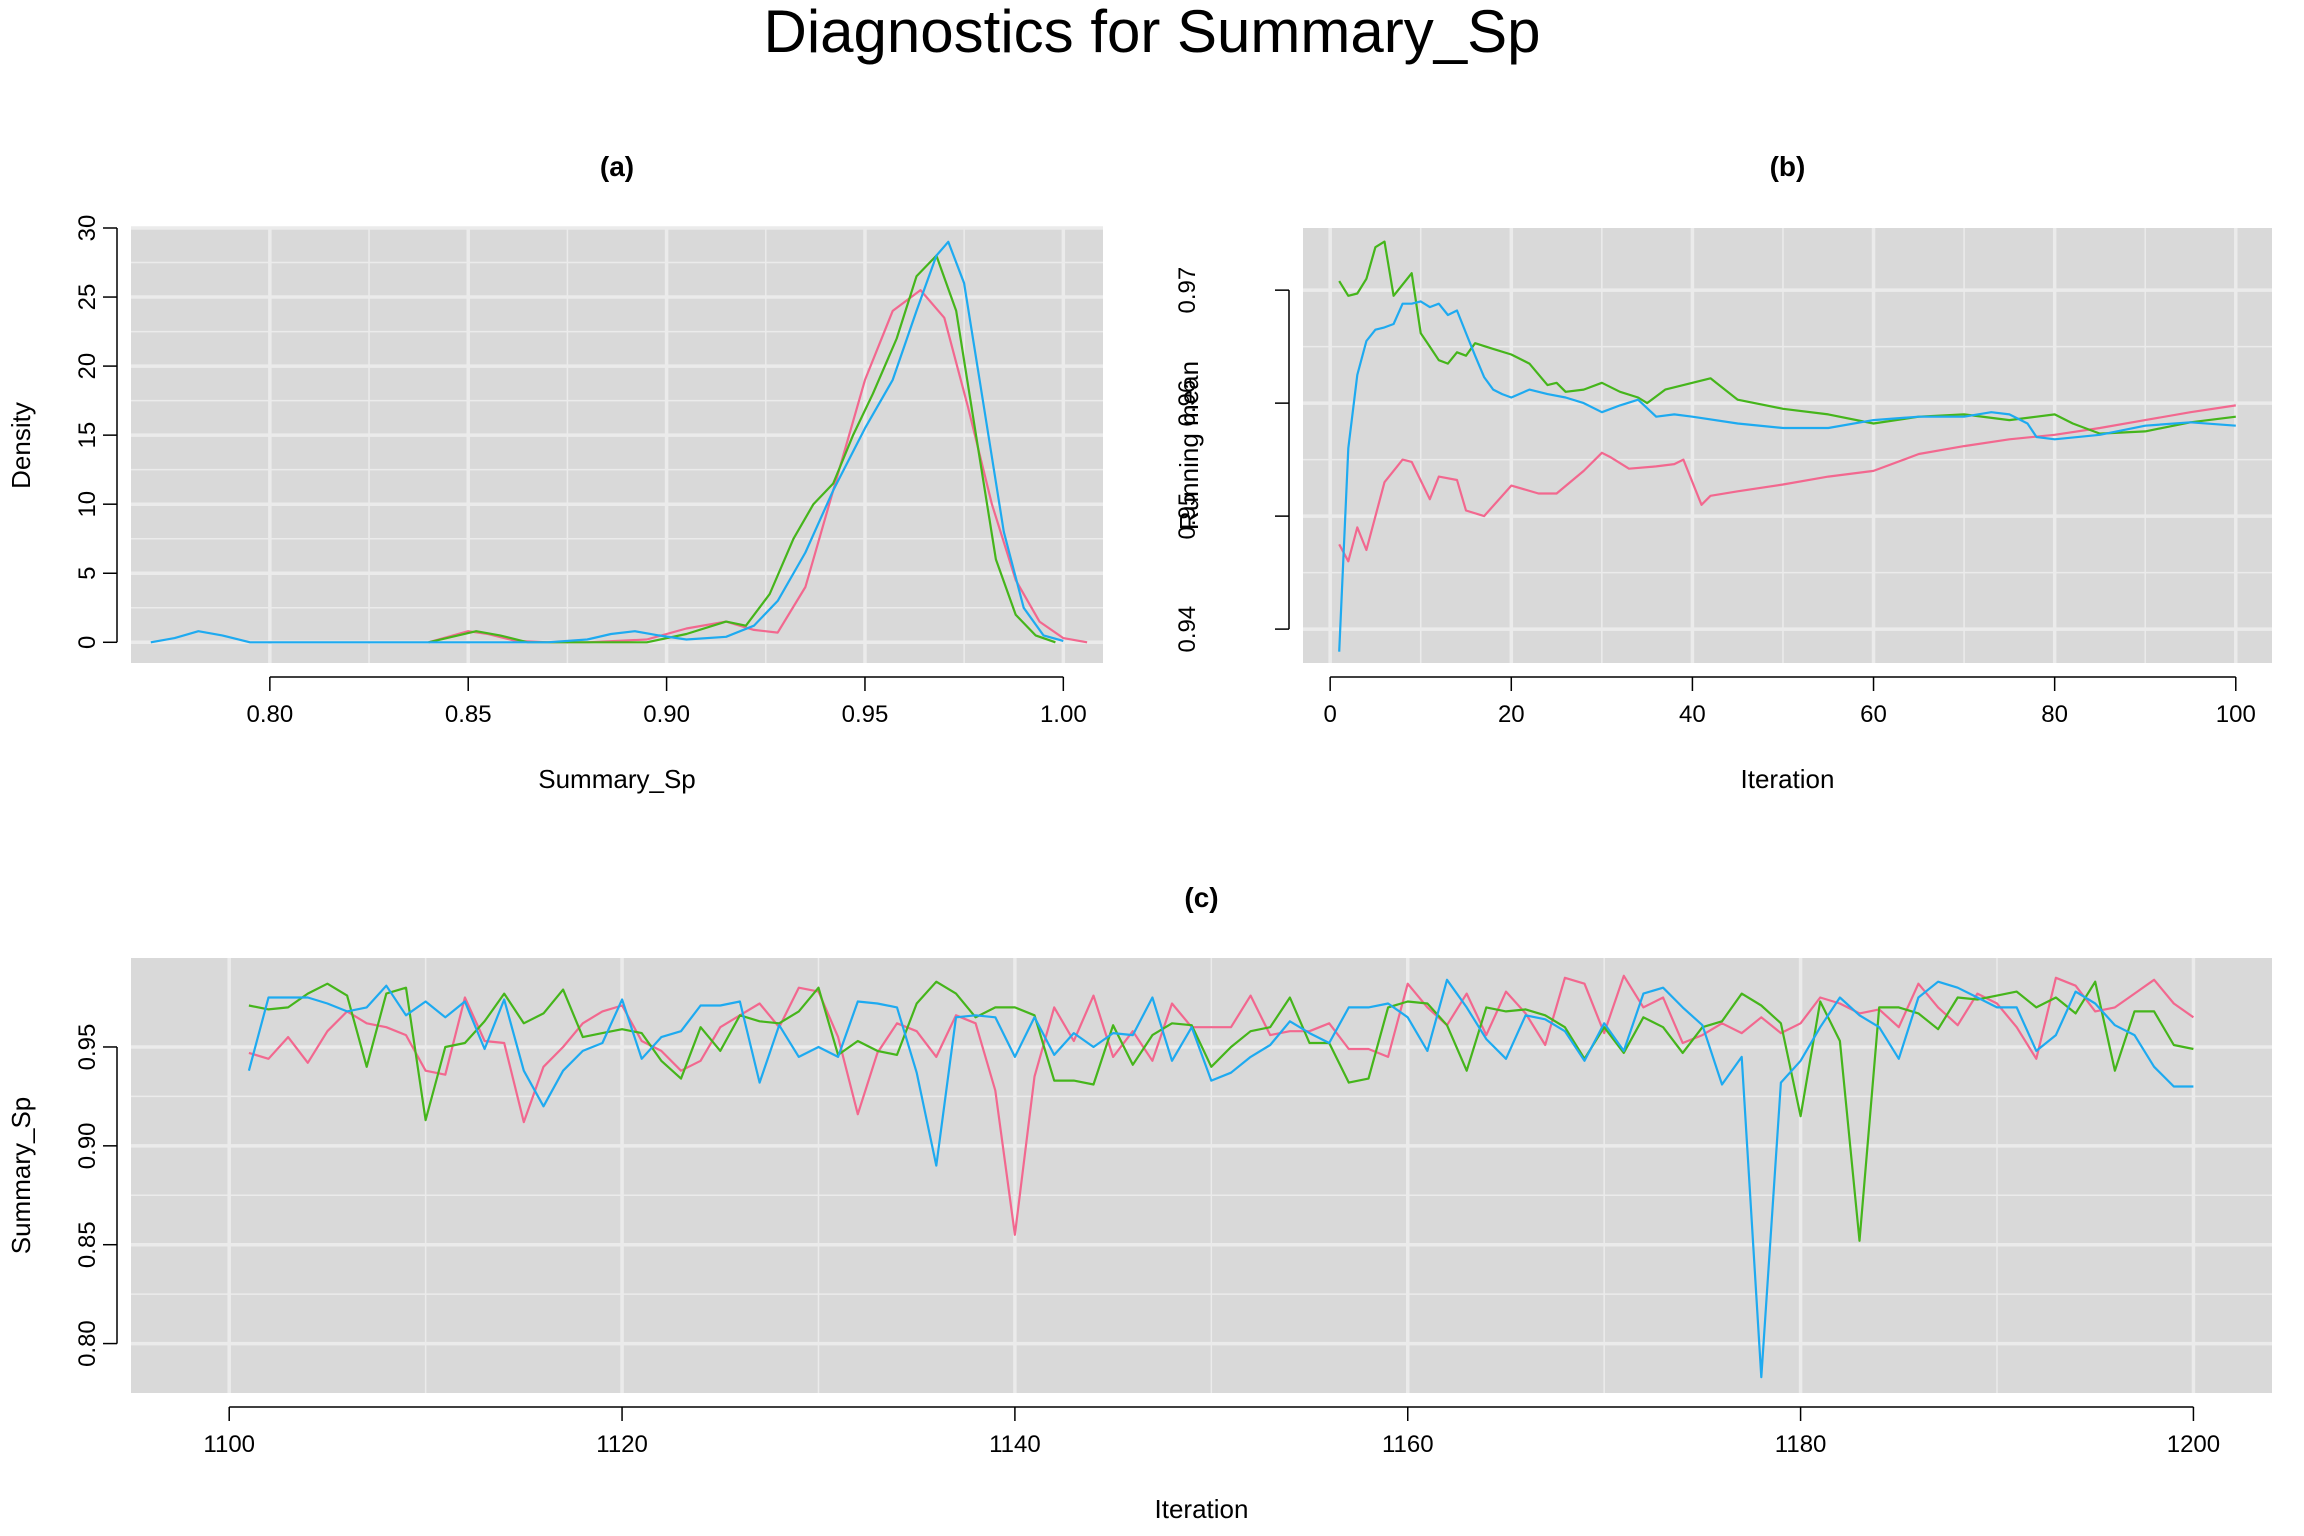  What do you see at coordinates (617, 166) in the screenshot?
I see `panel-title: (a)` at bounding box center [617, 166].